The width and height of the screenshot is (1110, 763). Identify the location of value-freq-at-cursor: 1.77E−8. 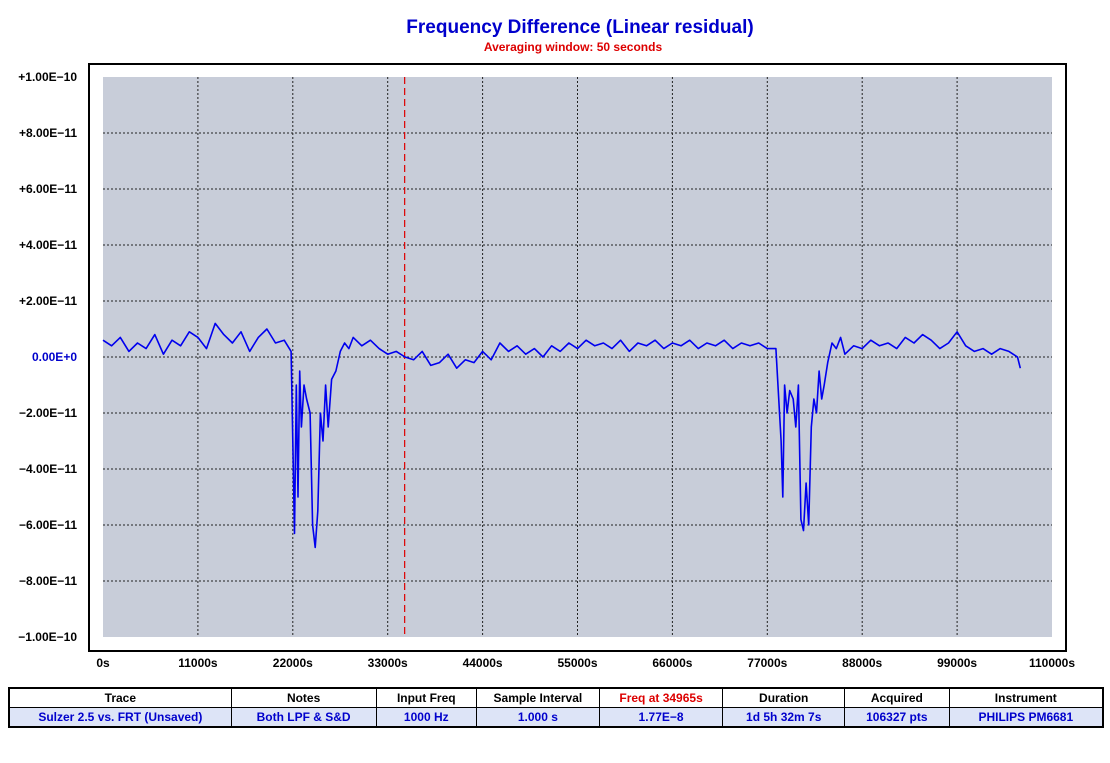
(661, 717).